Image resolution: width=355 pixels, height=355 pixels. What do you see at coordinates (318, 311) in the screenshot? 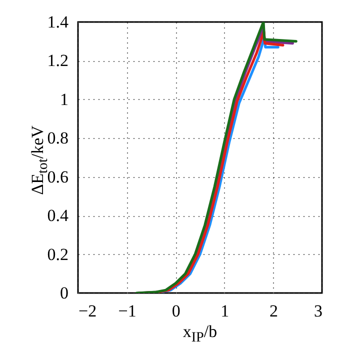
I see `x-tick-label: 3` at bounding box center [318, 311].